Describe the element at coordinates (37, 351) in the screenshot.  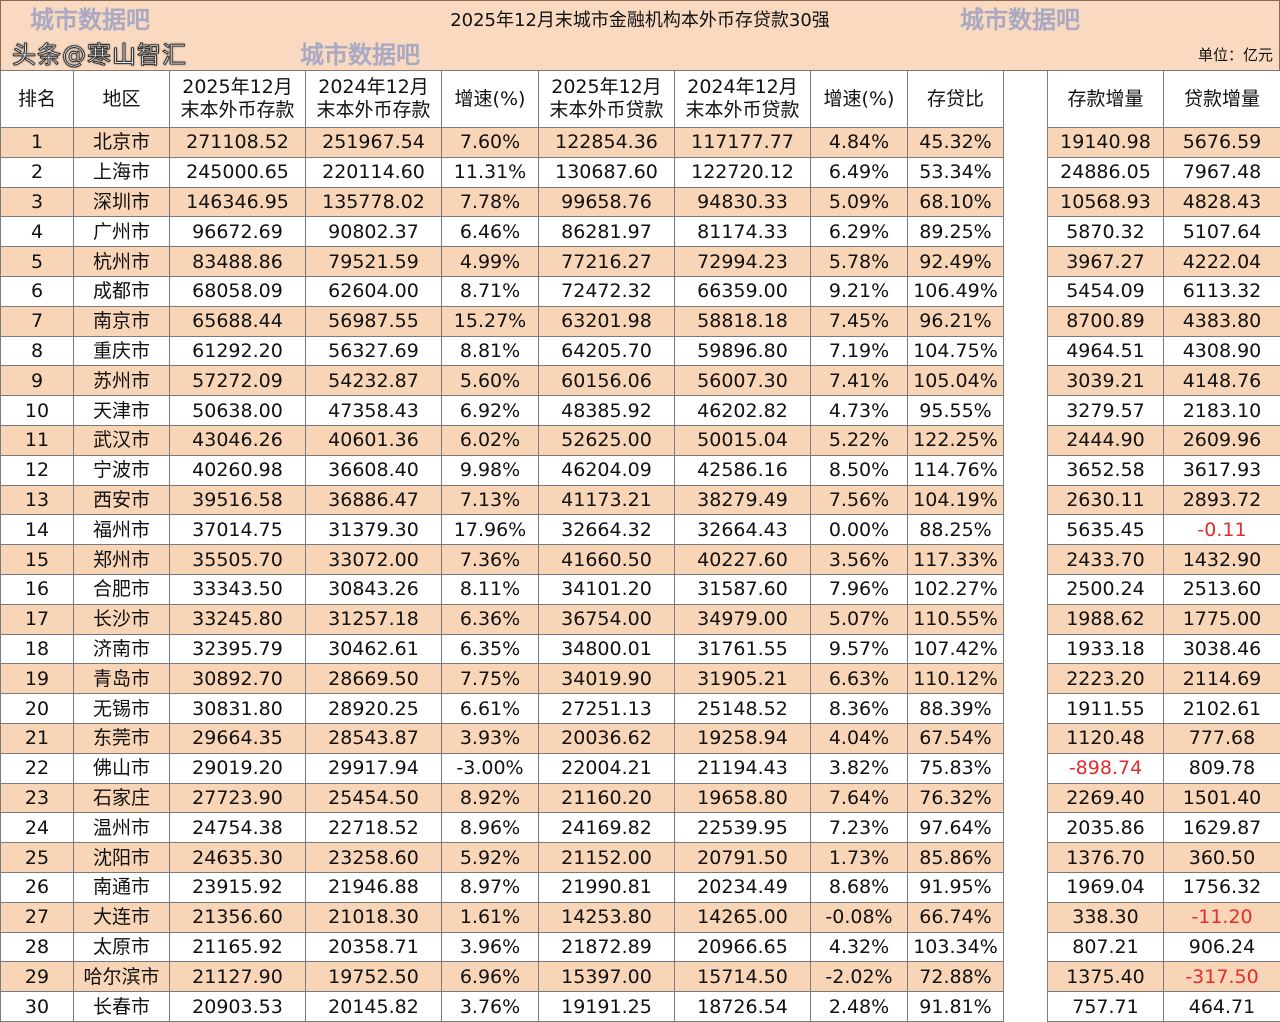
I see `table-cell: 8` at that location.